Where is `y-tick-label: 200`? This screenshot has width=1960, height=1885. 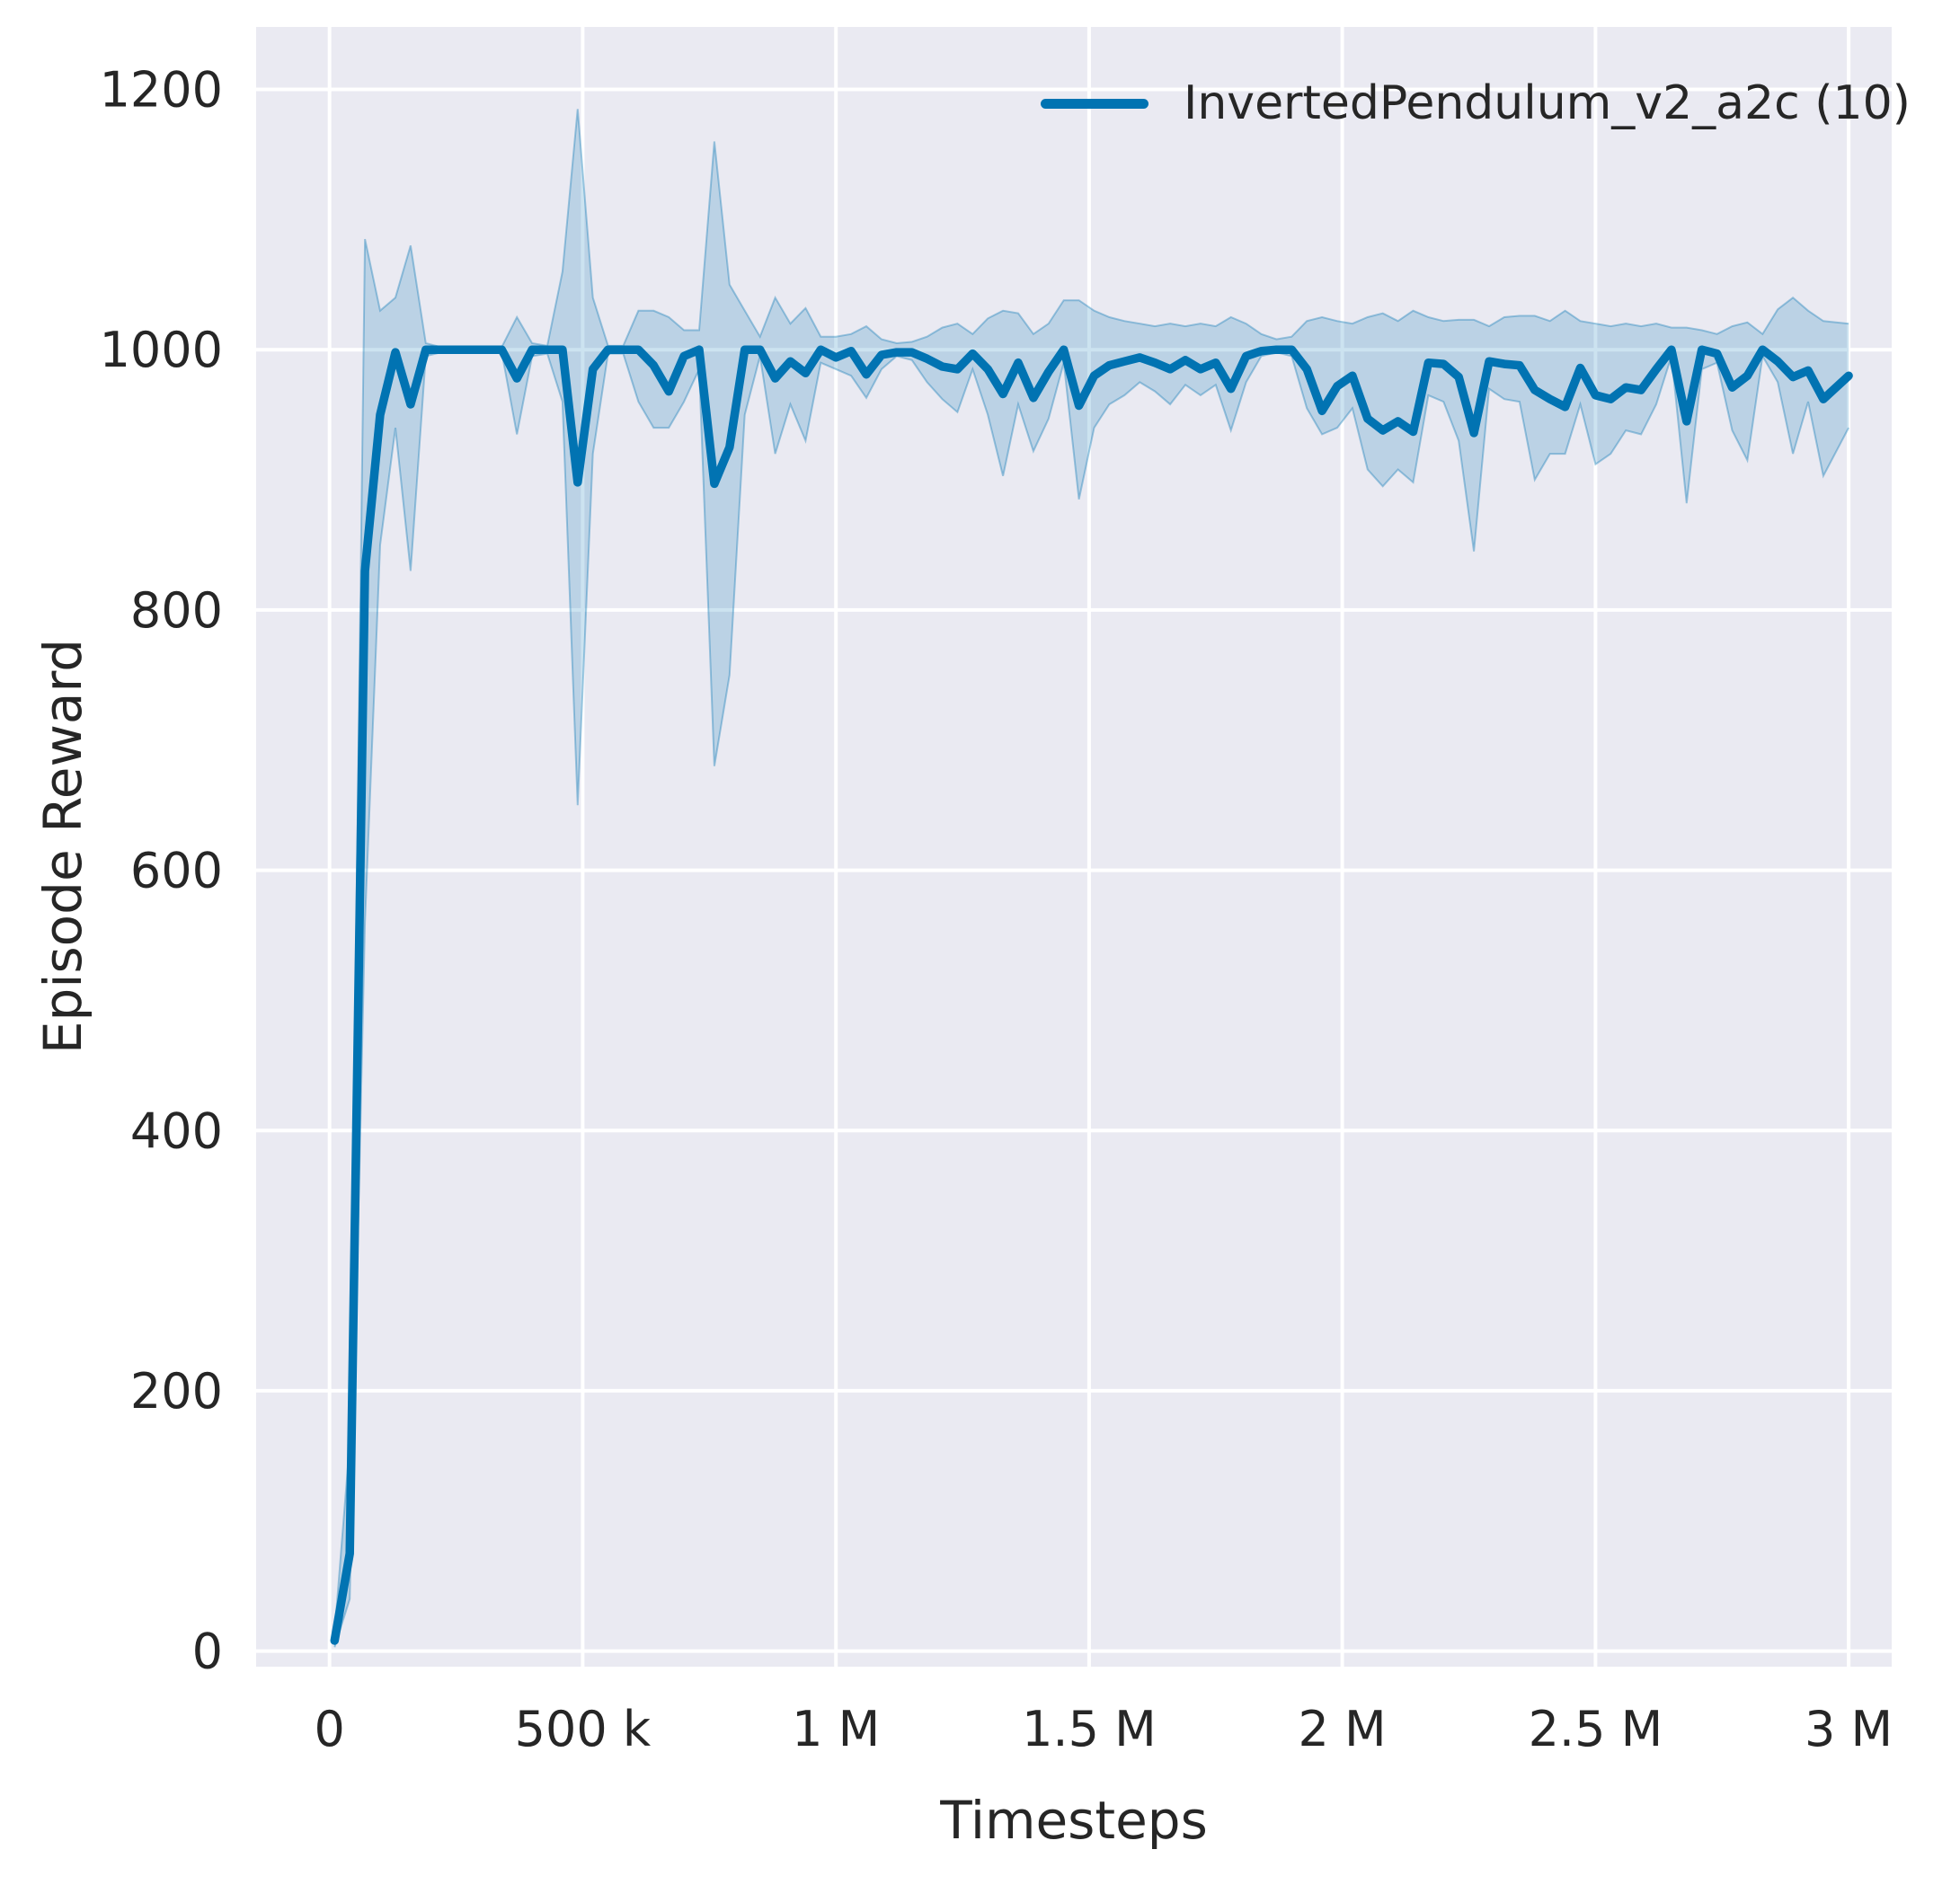 y-tick-label: 200 is located at coordinates (177, 1391).